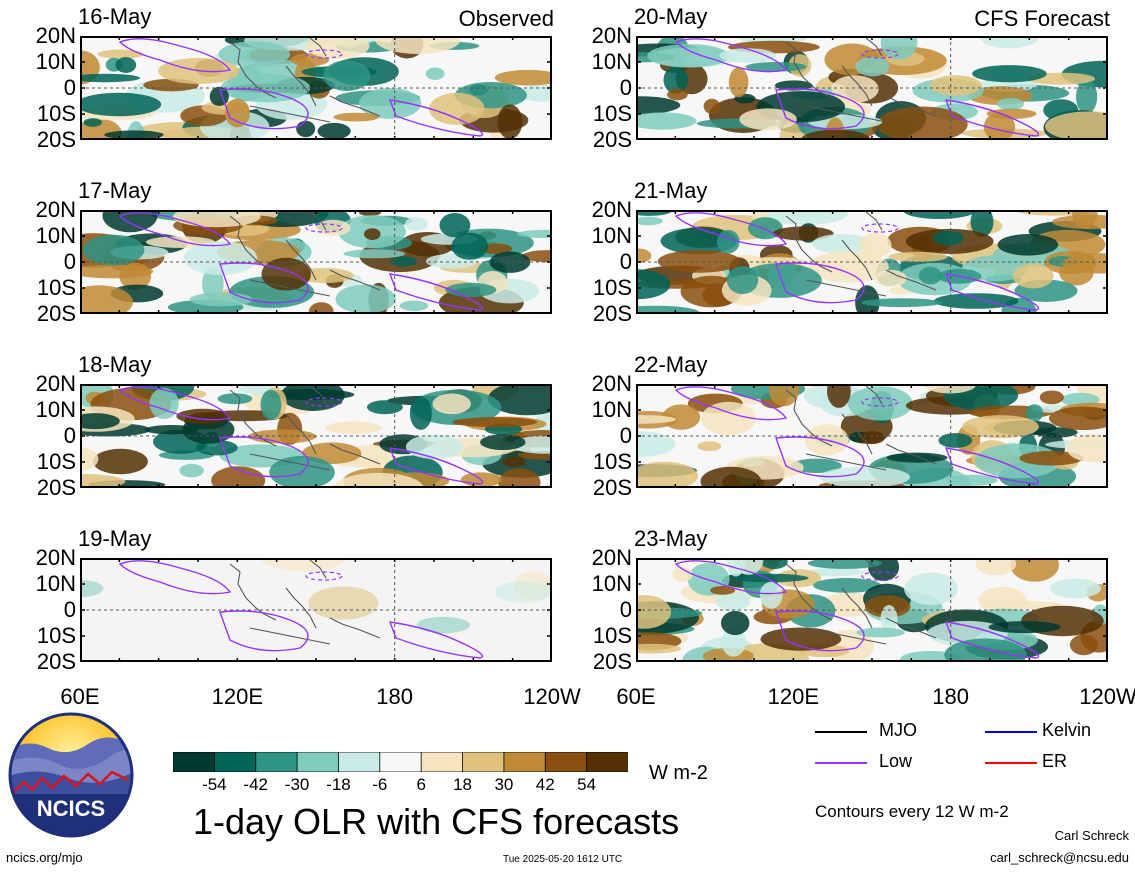 This screenshot has width=1135, height=872. I want to click on colorbar, so click(400, 762).